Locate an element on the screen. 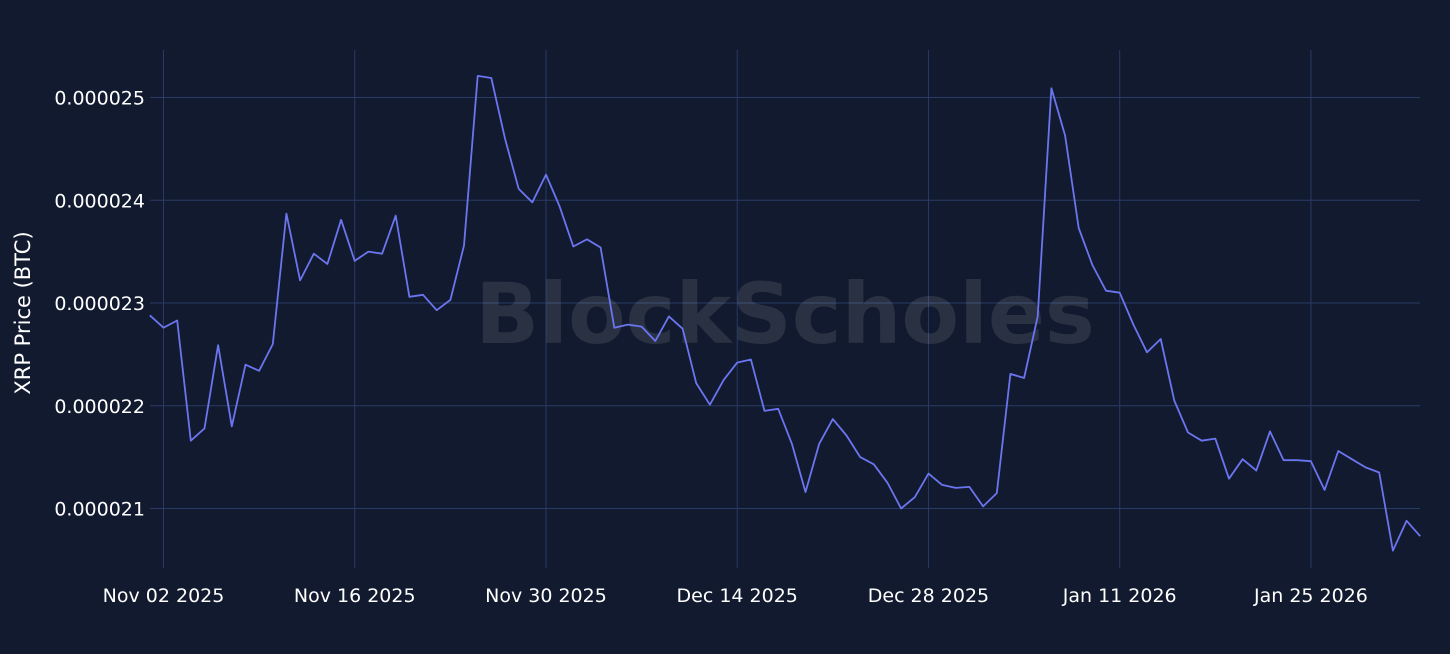 This screenshot has width=1450, height=654. x-tick-label: Dec 28 2025 is located at coordinates (928, 596).